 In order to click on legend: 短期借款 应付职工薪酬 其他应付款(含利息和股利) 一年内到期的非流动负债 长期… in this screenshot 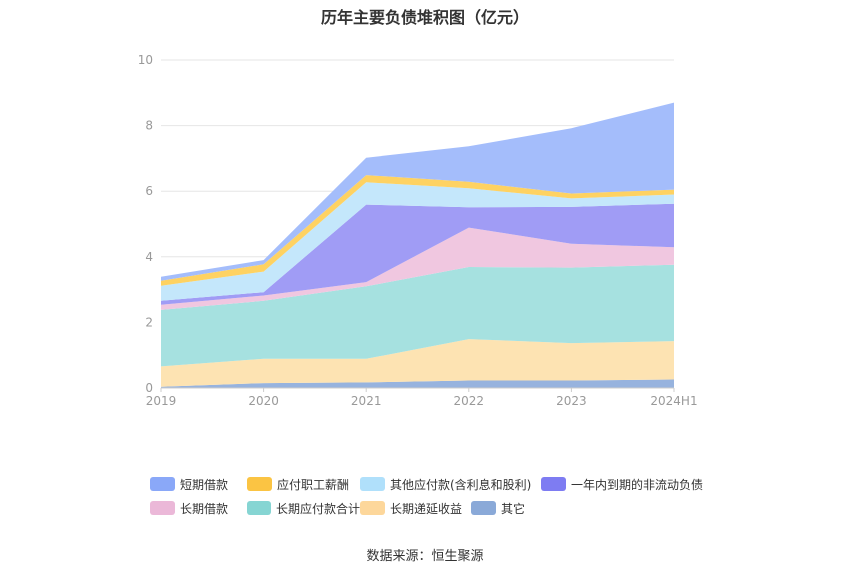, I will do `click(450, 496)`.